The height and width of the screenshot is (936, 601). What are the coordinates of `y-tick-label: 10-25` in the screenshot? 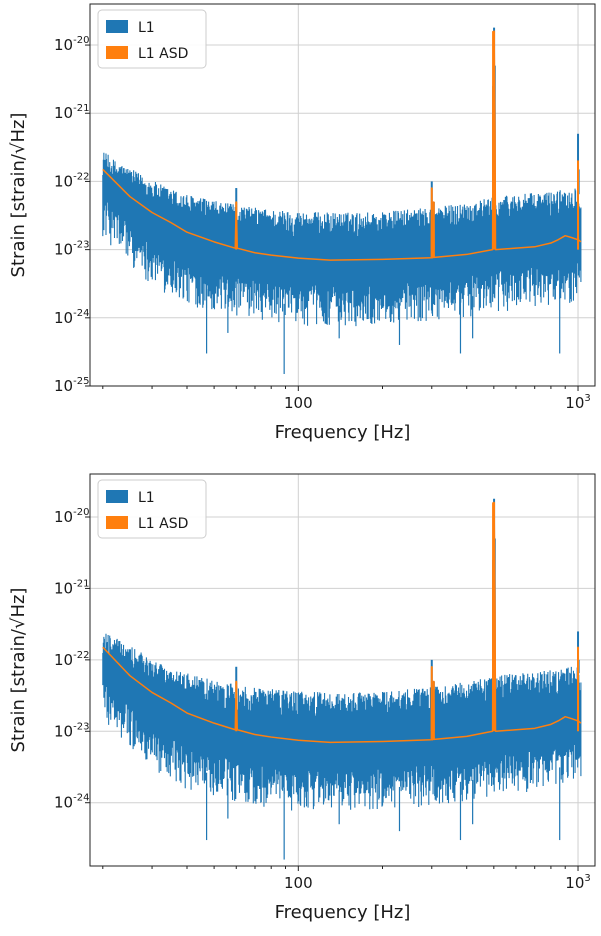 It's located at (71, 385).